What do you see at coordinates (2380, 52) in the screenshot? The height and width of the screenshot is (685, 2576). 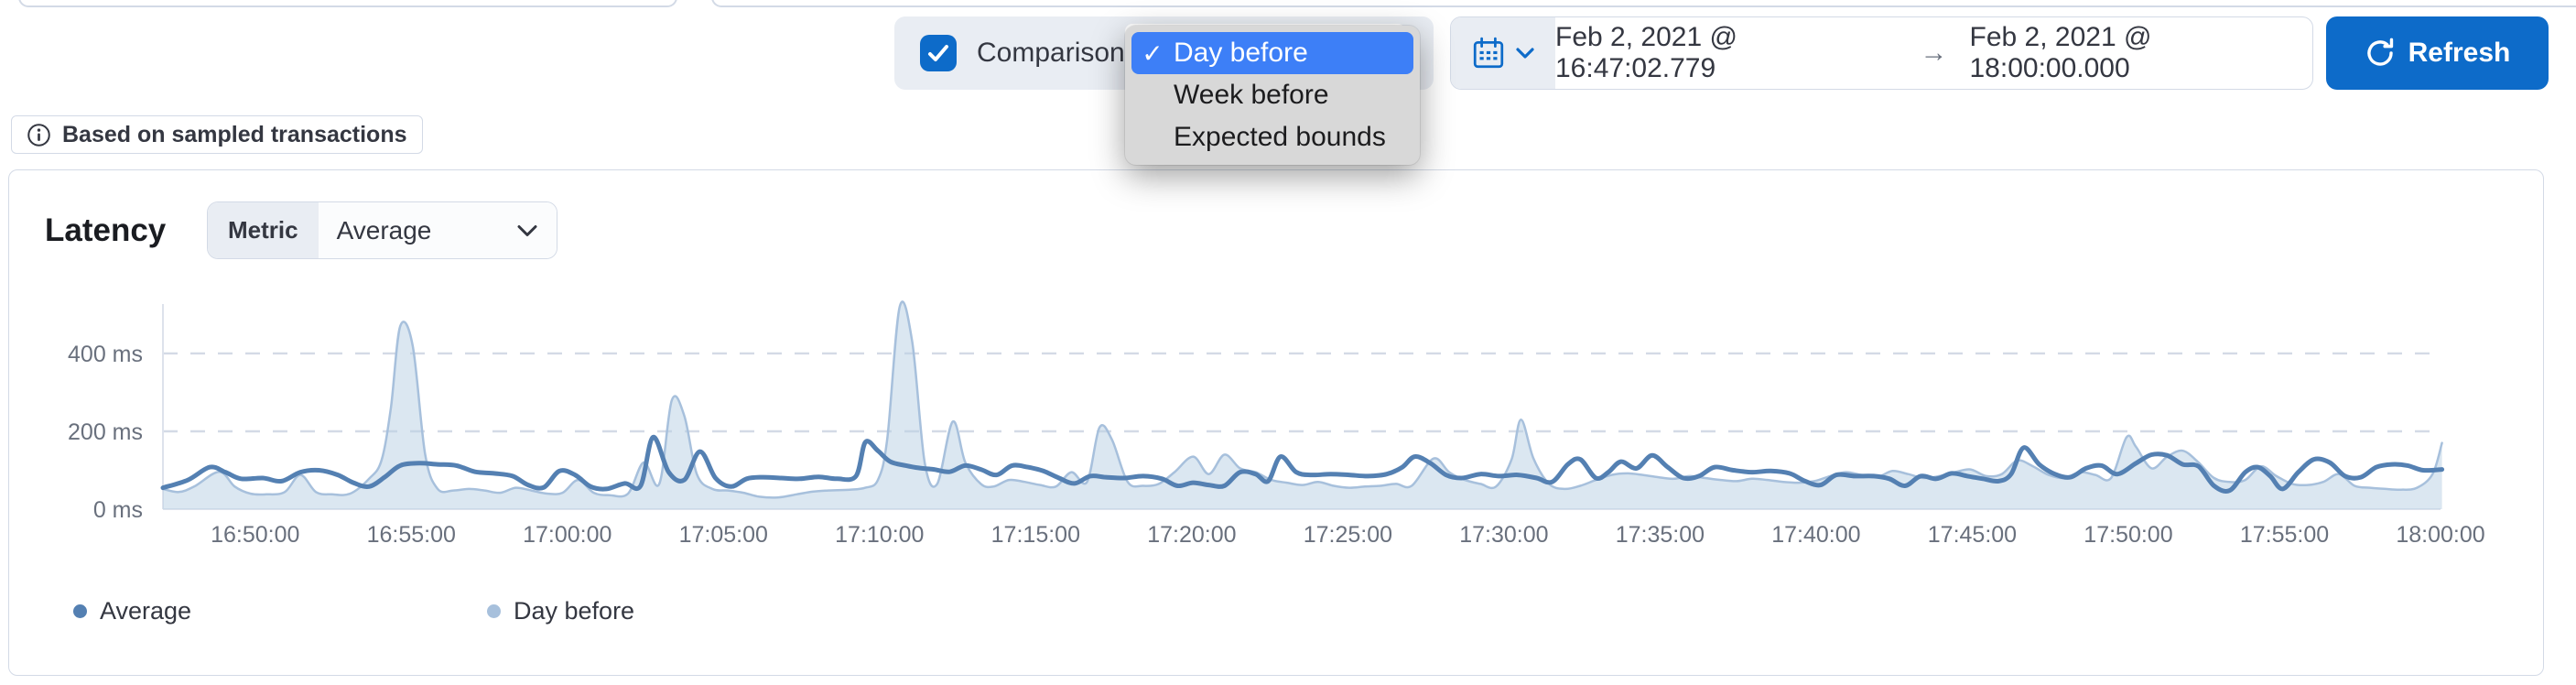 I see `refresh-icon` at bounding box center [2380, 52].